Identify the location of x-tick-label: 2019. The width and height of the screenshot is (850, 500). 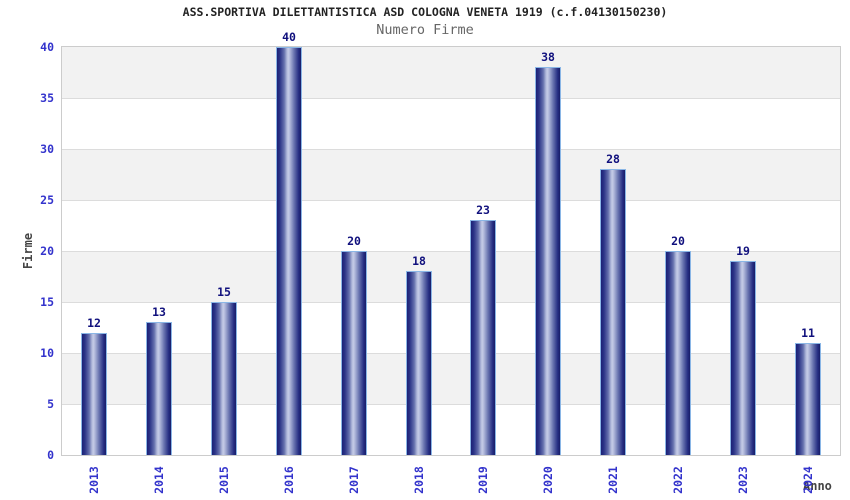
(483, 480).